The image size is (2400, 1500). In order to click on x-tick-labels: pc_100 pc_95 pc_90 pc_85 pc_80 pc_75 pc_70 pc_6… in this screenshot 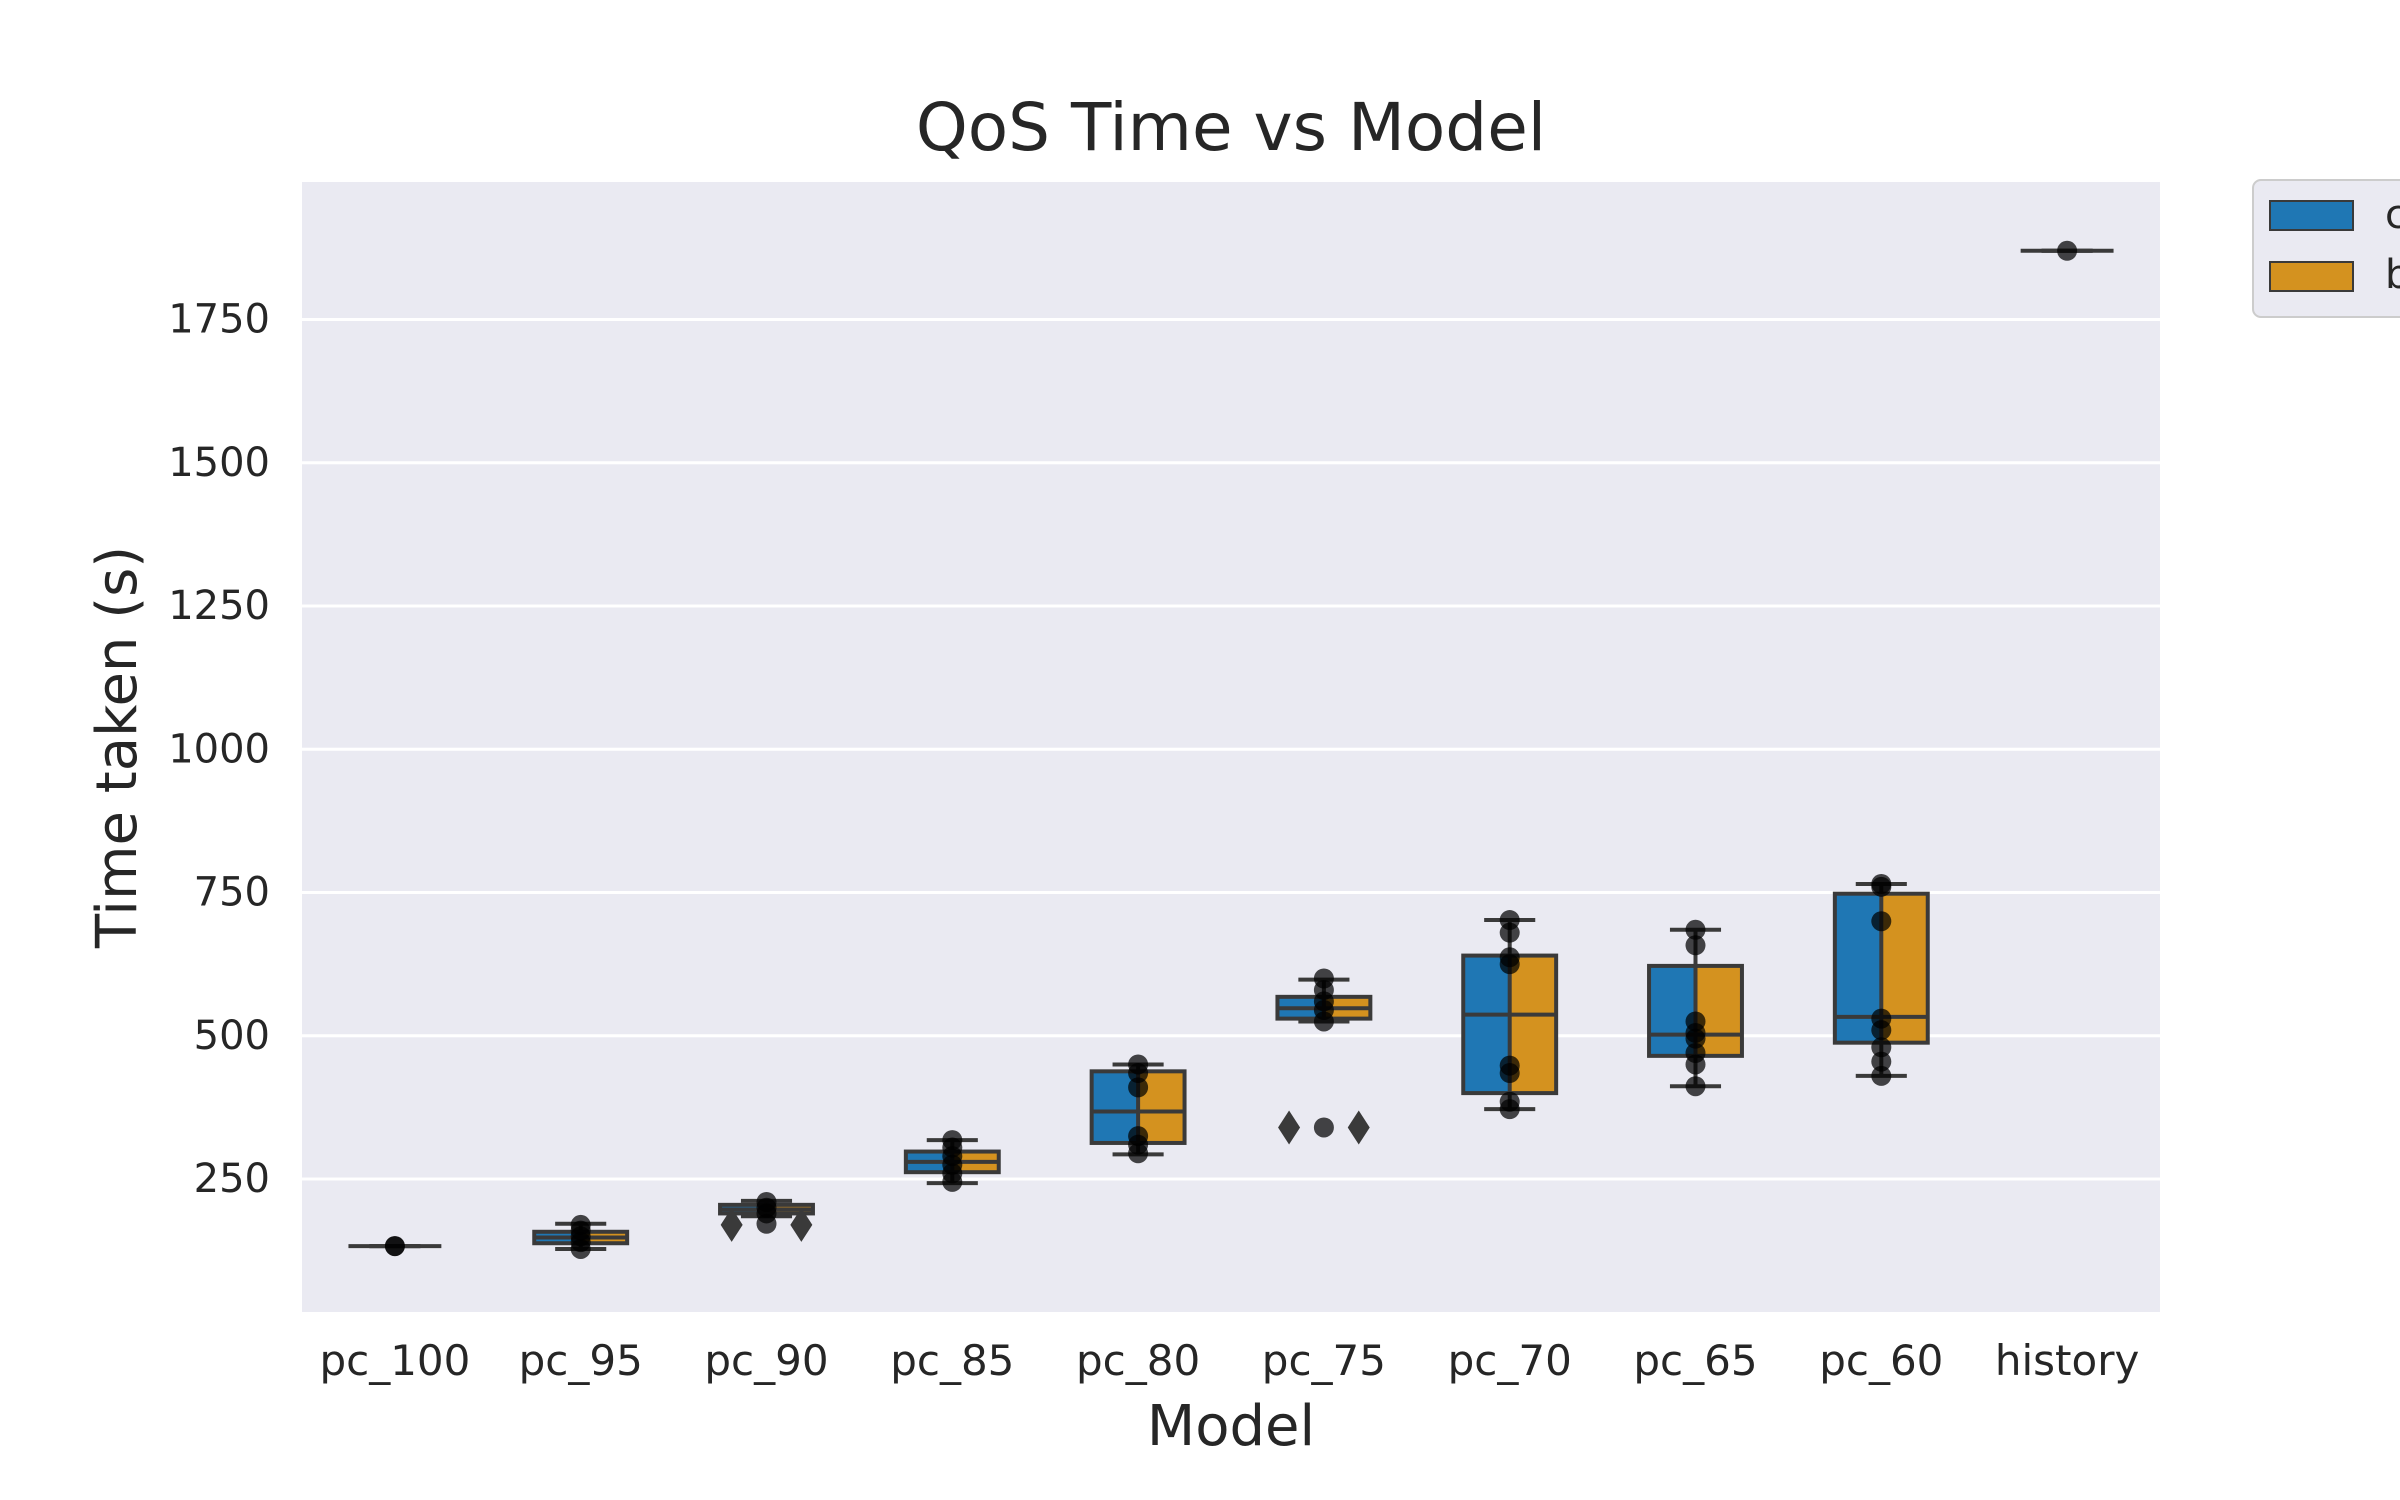, I will do `click(1229, 1360)`.